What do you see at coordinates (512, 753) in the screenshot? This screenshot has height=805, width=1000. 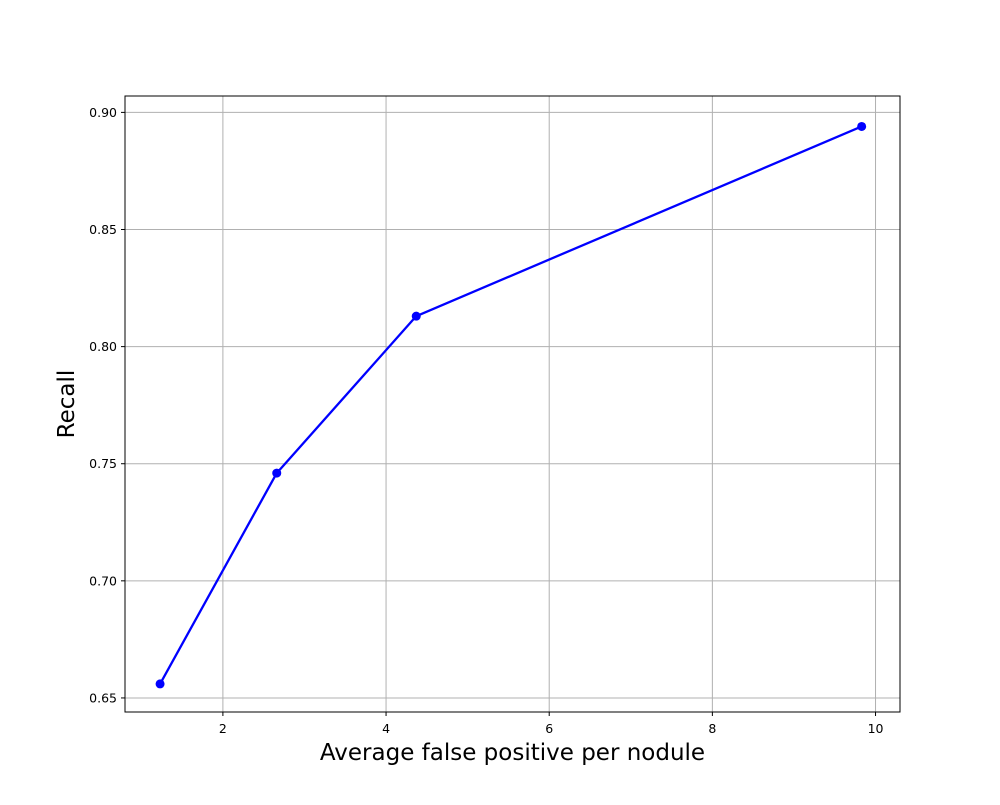 I see `x-axis-label: Average false positive per nodule` at bounding box center [512, 753].